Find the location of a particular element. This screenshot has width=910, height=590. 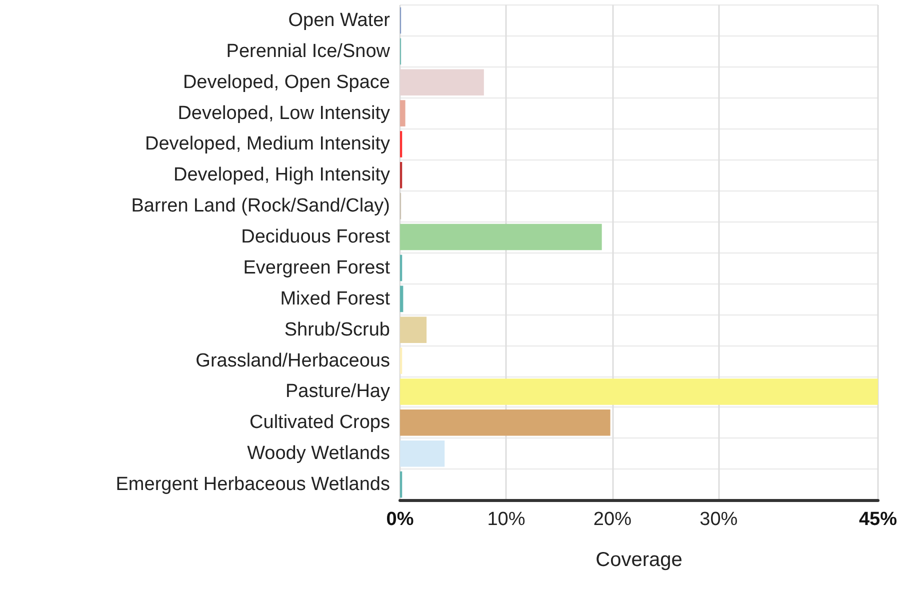

y-tick-label: Woody Wetlands is located at coordinates (318, 453).